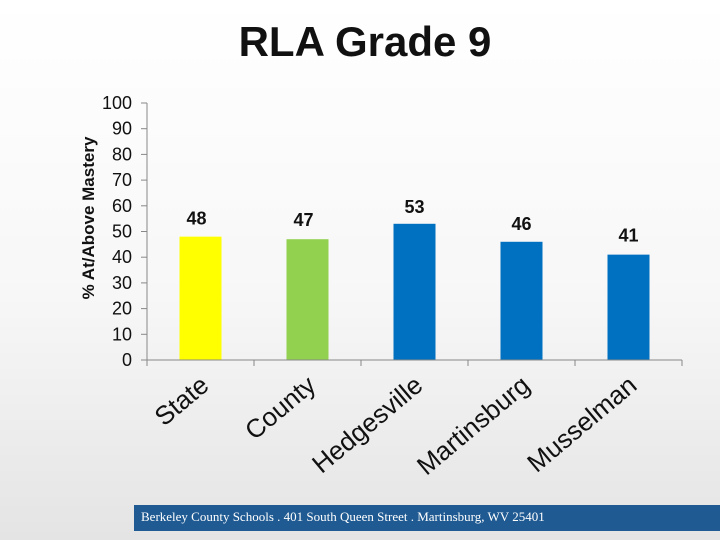 This screenshot has height=540, width=720. I want to click on bar-hedgesville, so click(414, 291).